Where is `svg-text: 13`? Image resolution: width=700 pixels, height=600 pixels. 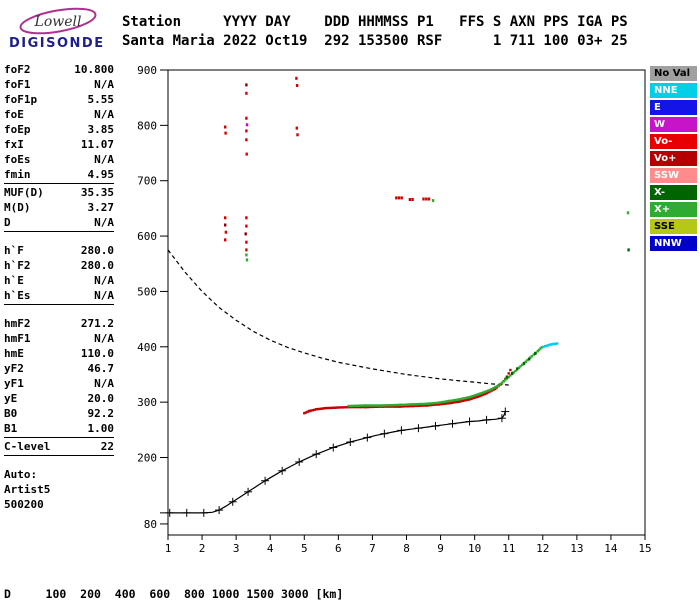
svg-text: 13 is located at coordinates (576, 548).